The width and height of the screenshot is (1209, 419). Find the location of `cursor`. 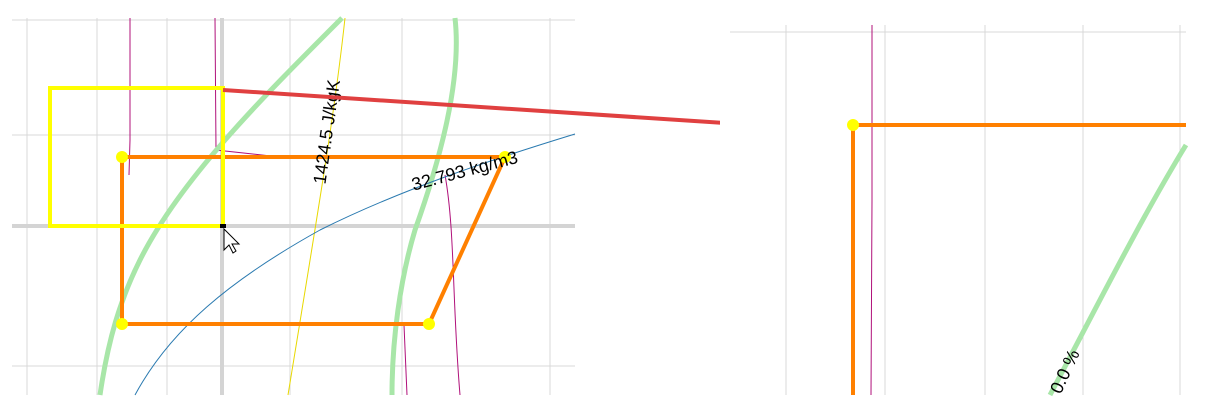

cursor is located at coordinates (230, 239).